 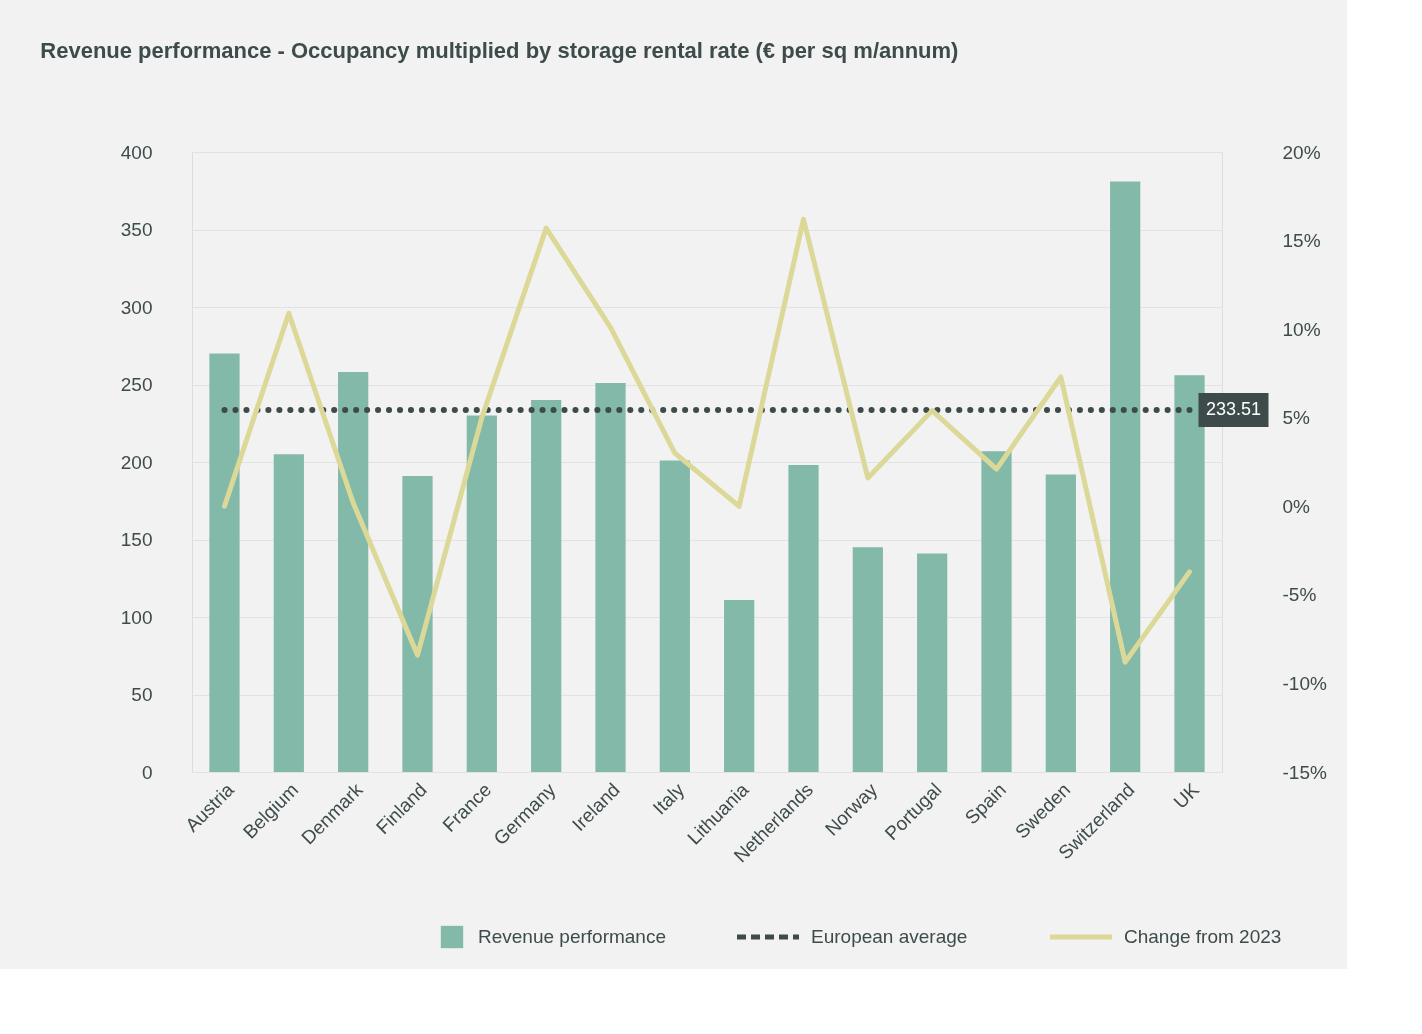 I want to click on y-tick-label: 400, so click(x=136, y=152).